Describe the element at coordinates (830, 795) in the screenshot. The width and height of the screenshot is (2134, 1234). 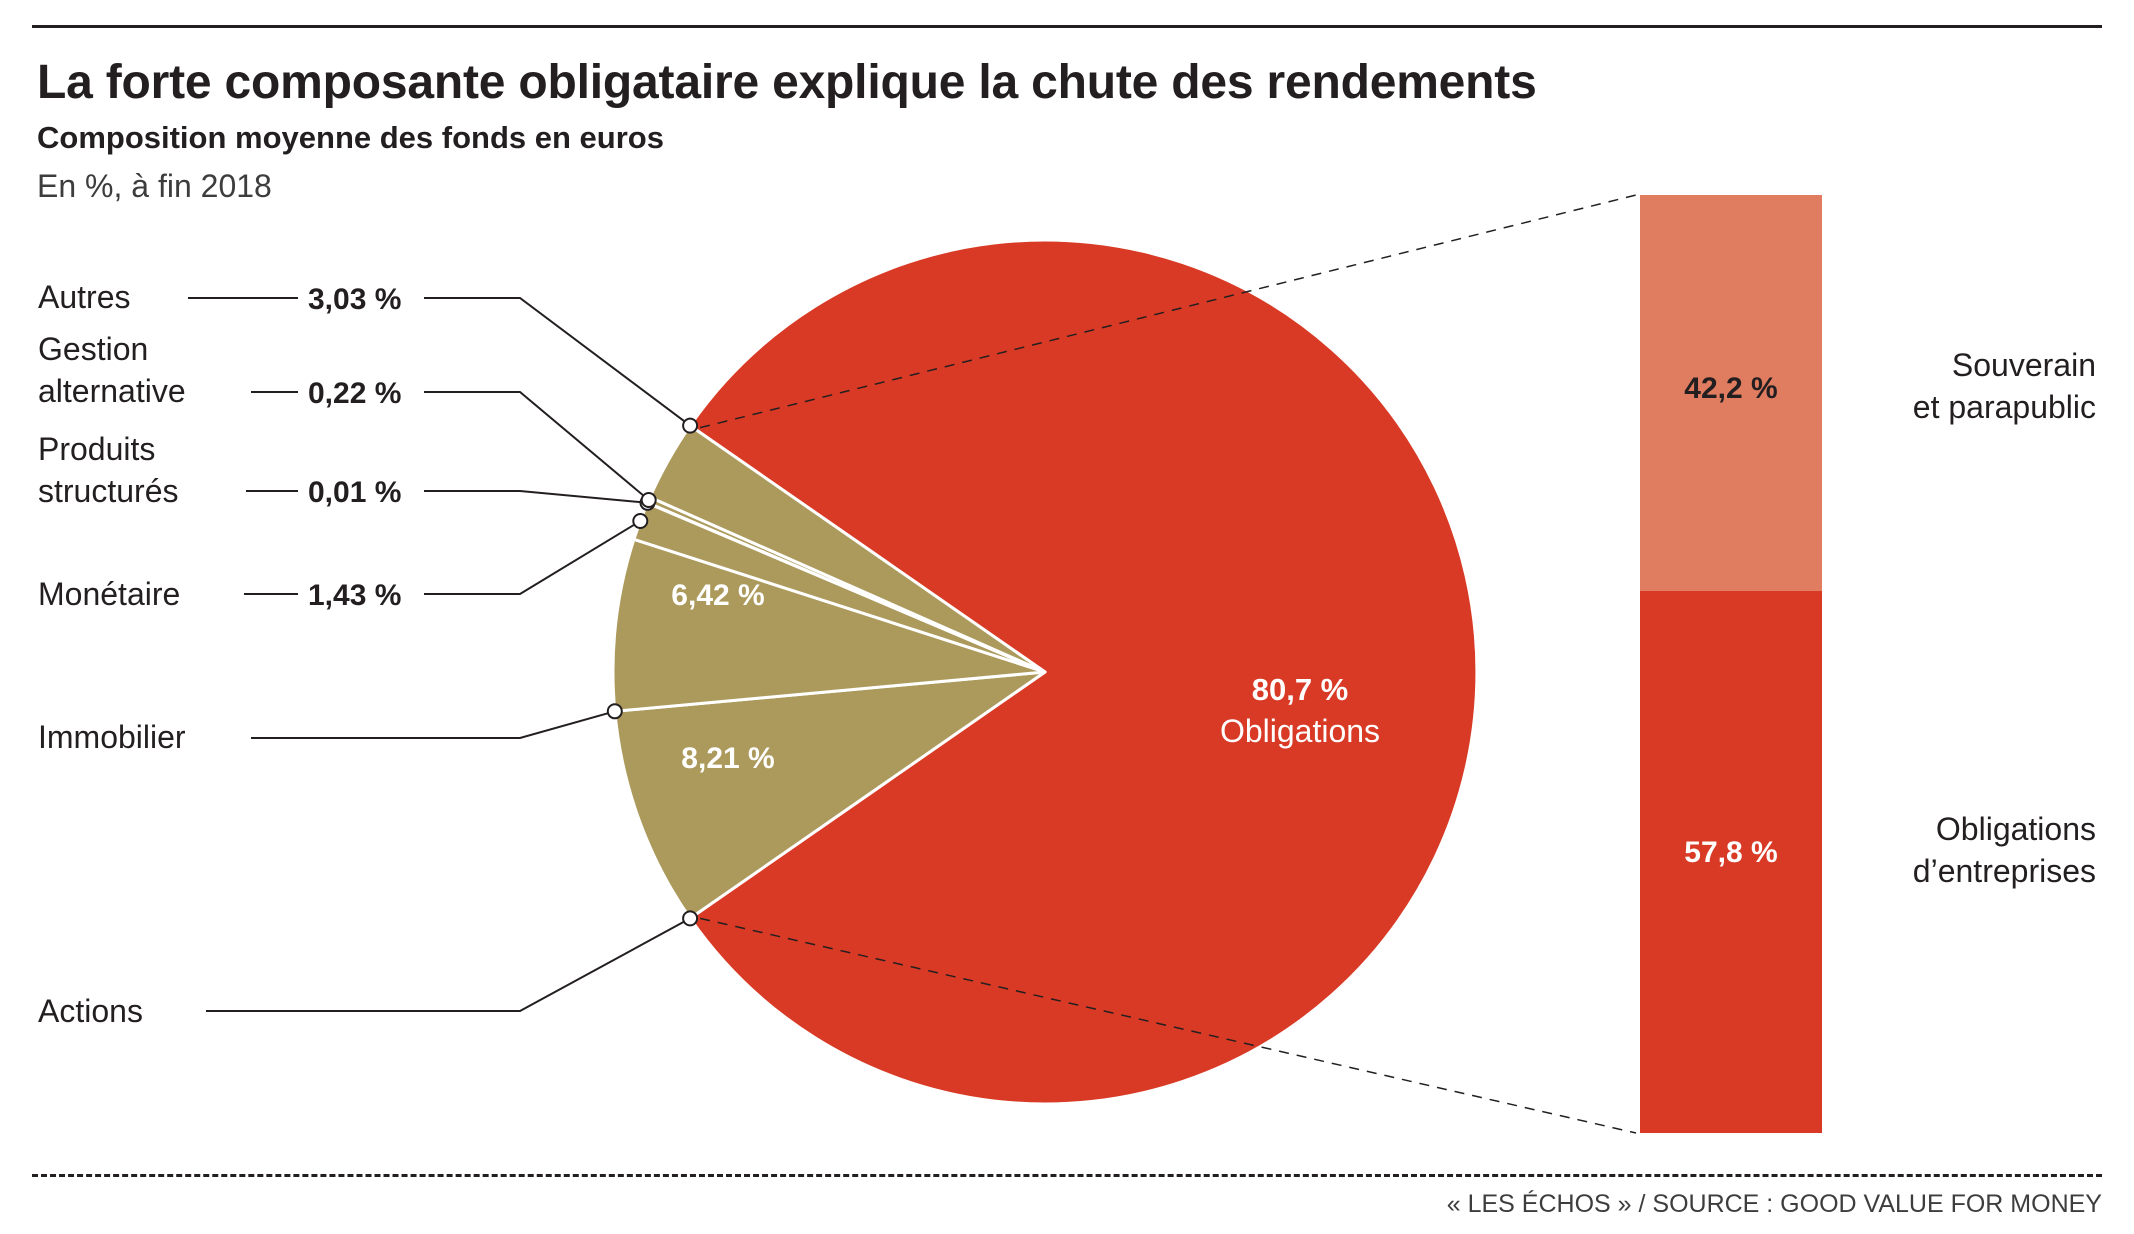
I see `pie-slice-actions` at that location.